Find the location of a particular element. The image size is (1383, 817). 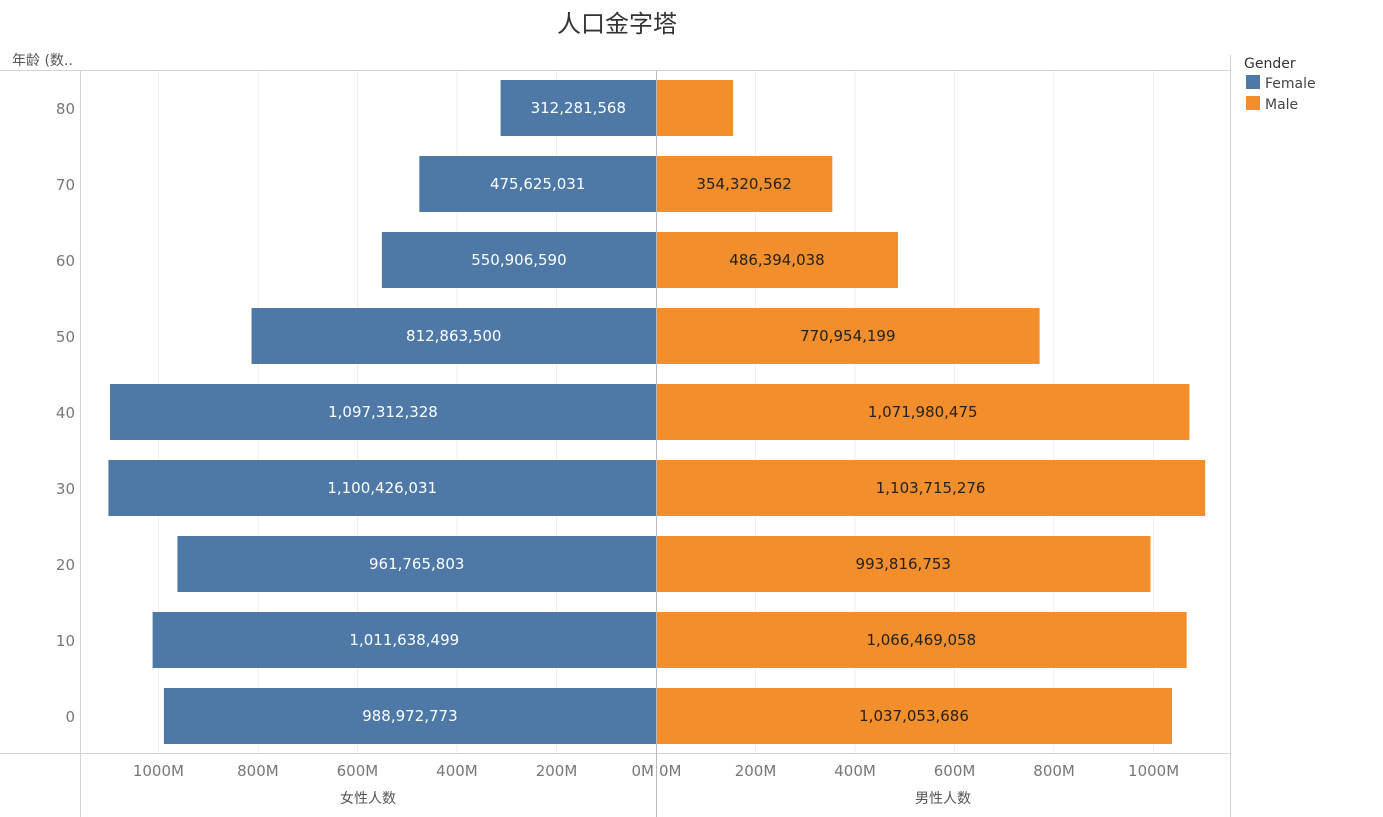

x-axis-title-male: 男性人数 is located at coordinates (943, 799).